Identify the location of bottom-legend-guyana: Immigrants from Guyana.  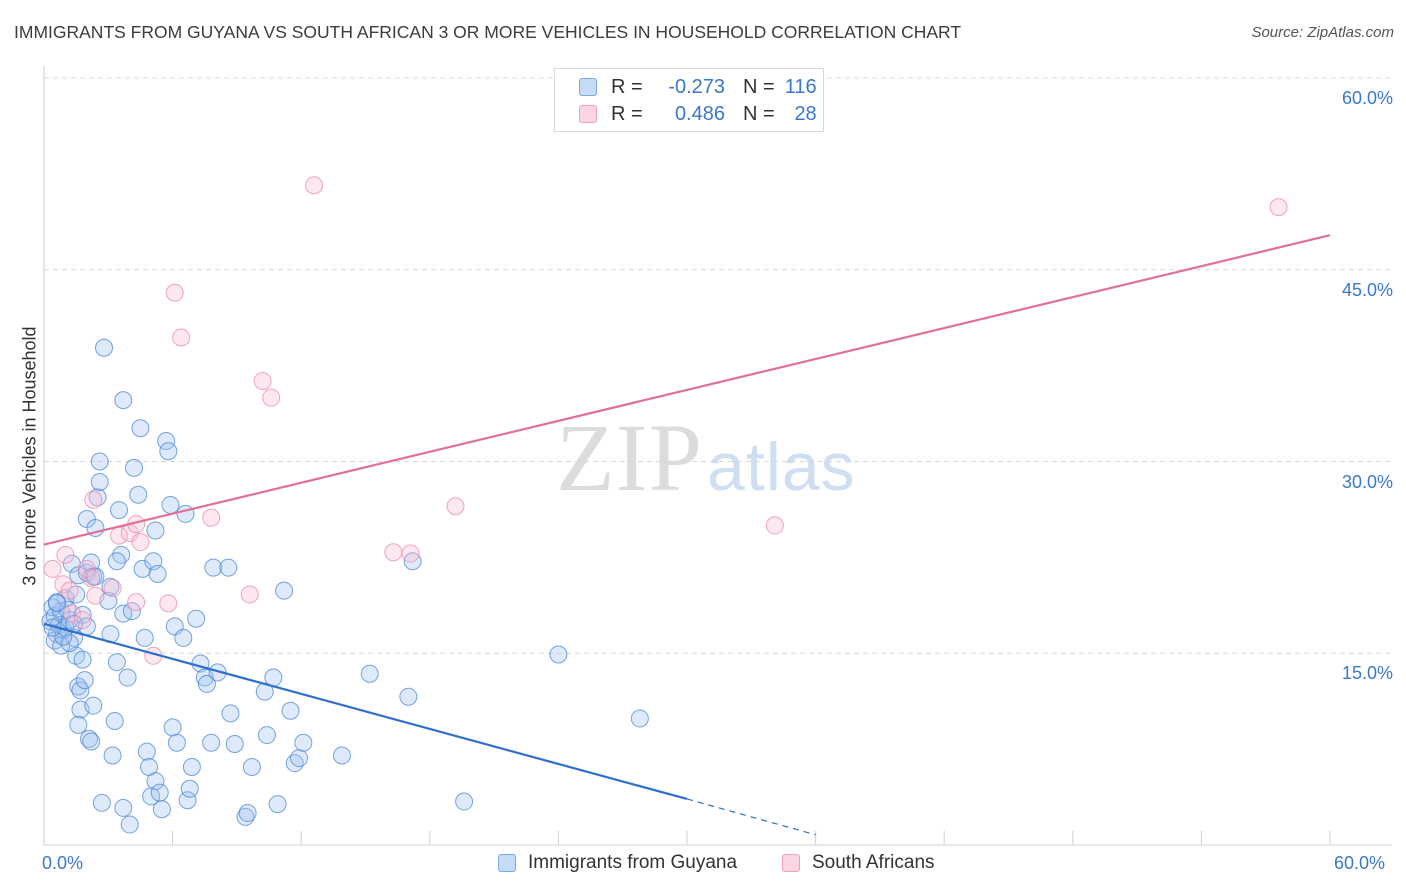
(617, 863).